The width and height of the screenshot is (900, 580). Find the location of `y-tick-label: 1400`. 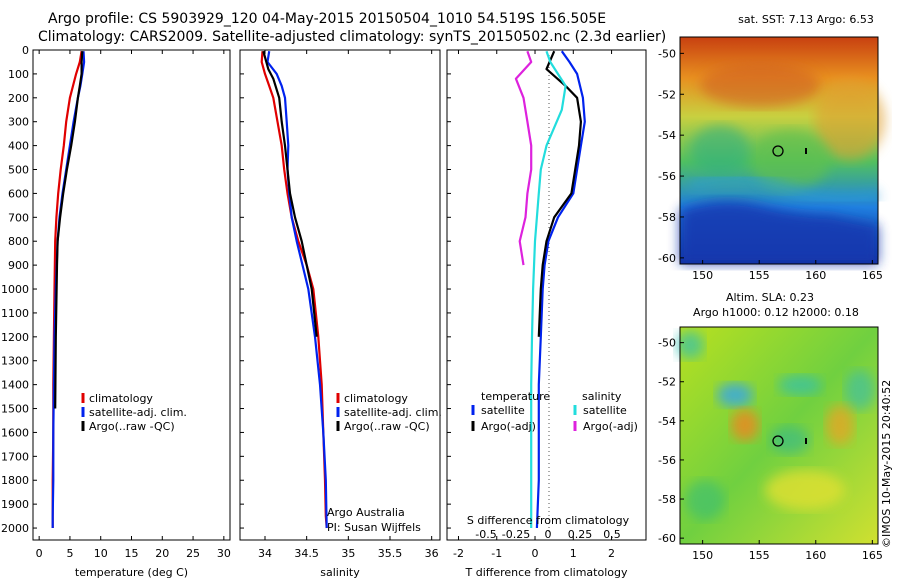

y-tick-label: 1400 is located at coordinates (15, 385).